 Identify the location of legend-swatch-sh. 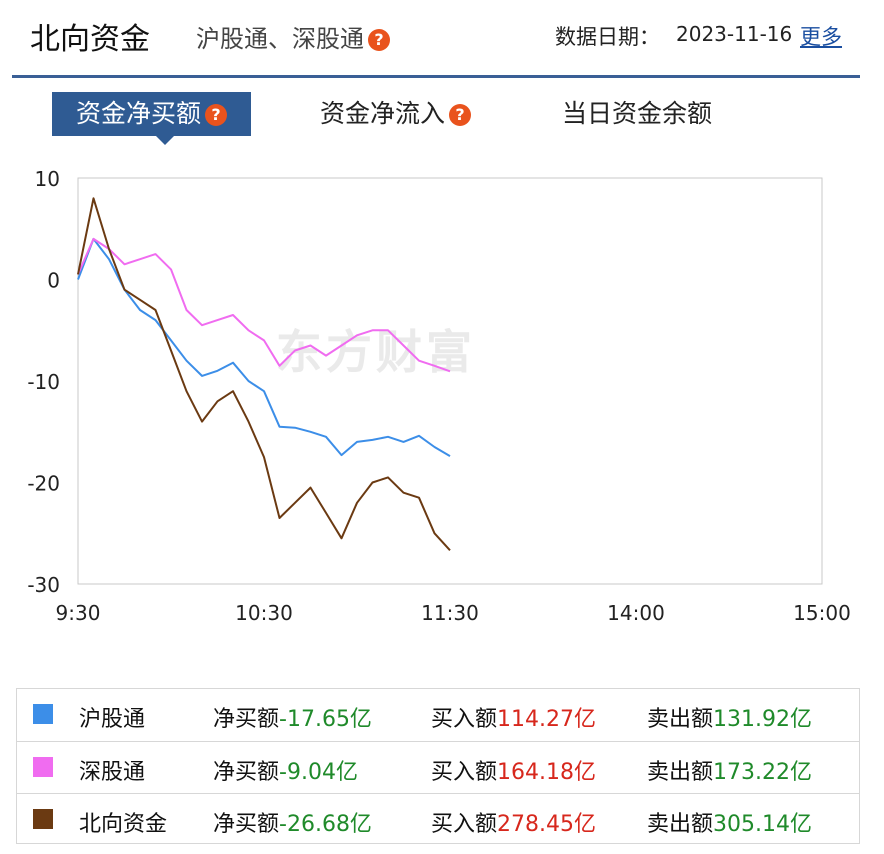
(43, 714).